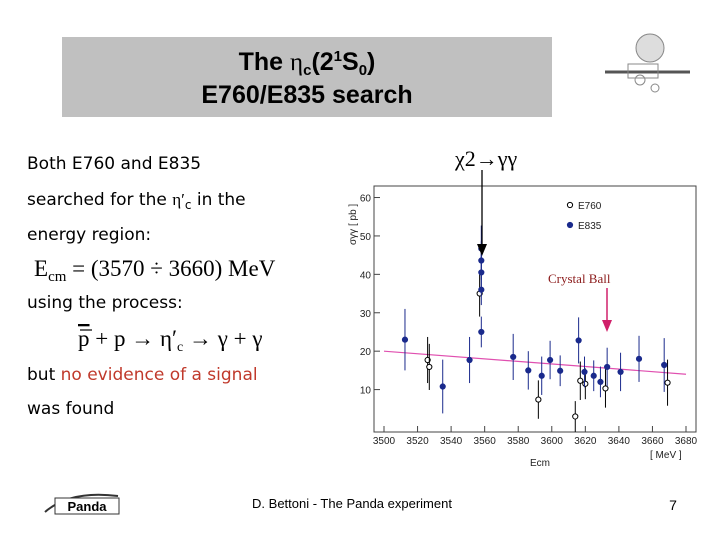  I want to click on page-number: 7, so click(673, 505).